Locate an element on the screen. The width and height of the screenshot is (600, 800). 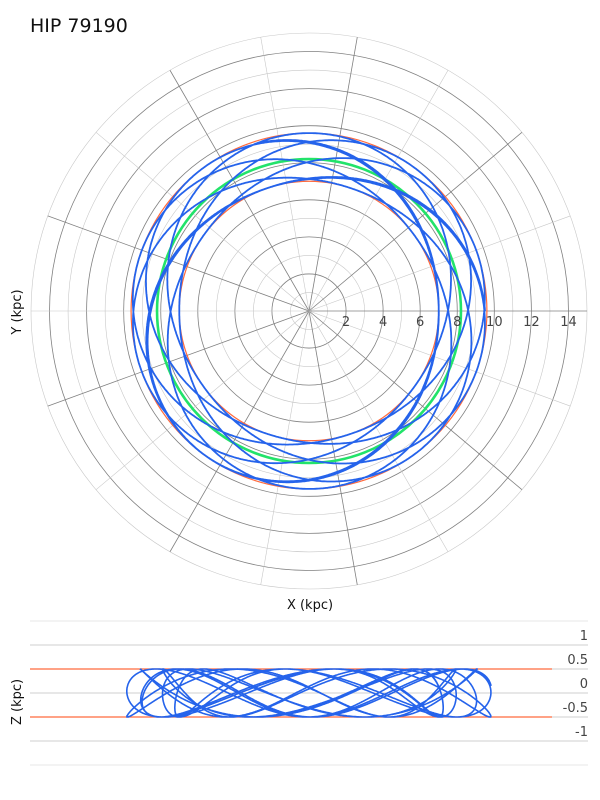
z-orbit-trace is located at coordinates (309, 693).